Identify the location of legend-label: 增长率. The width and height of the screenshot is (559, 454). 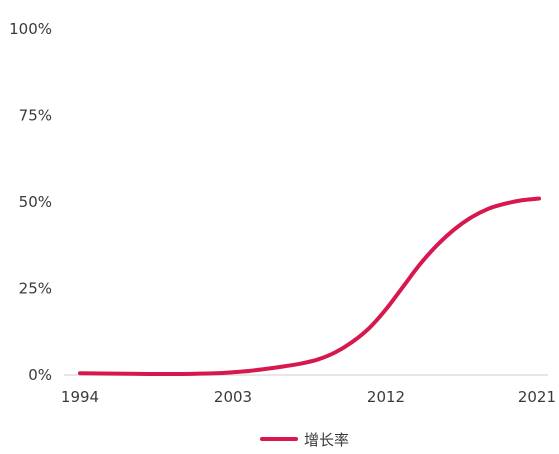
(326, 440).